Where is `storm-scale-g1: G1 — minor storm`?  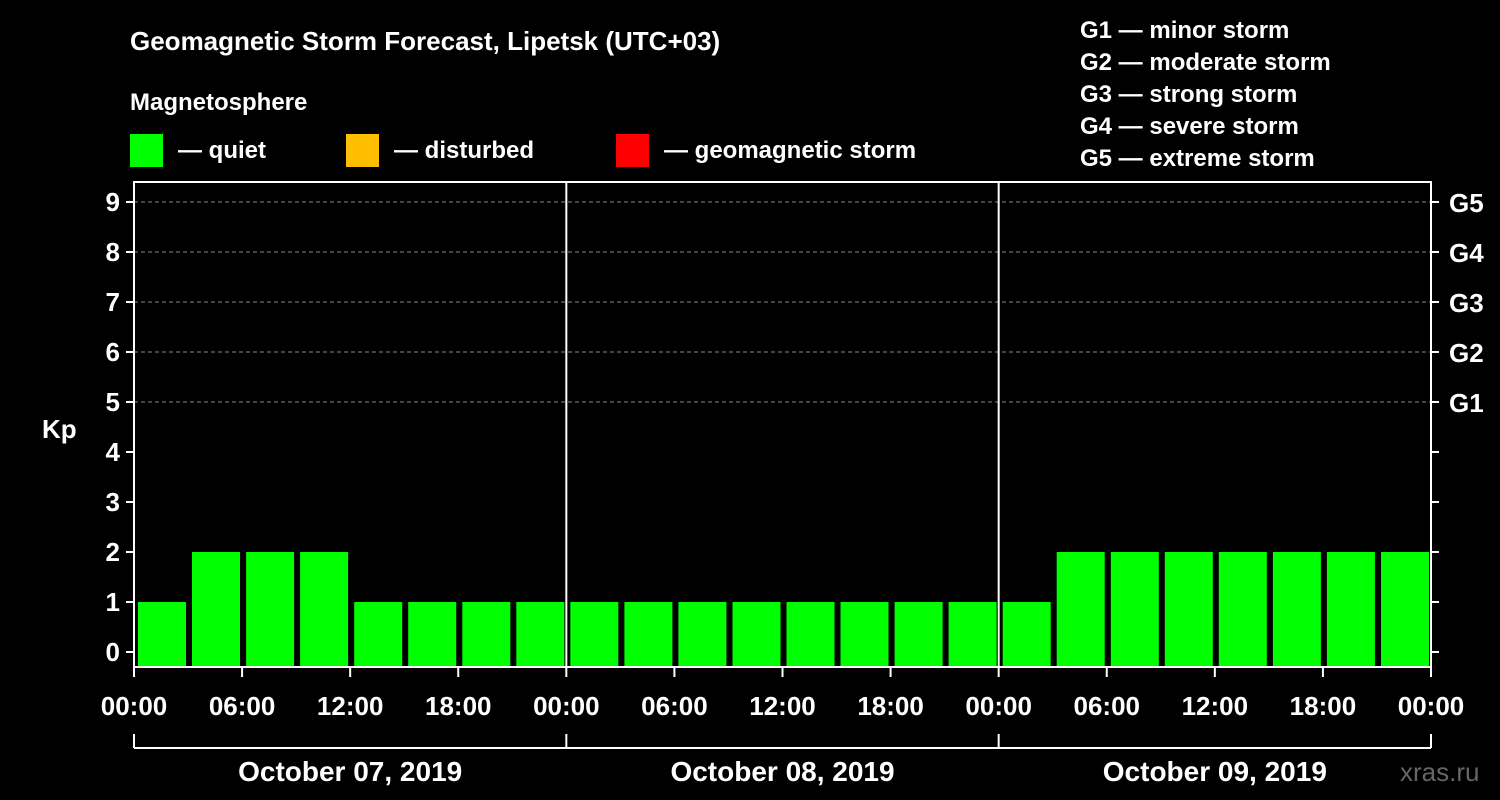
storm-scale-g1: G1 — minor storm is located at coordinates (1184, 30).